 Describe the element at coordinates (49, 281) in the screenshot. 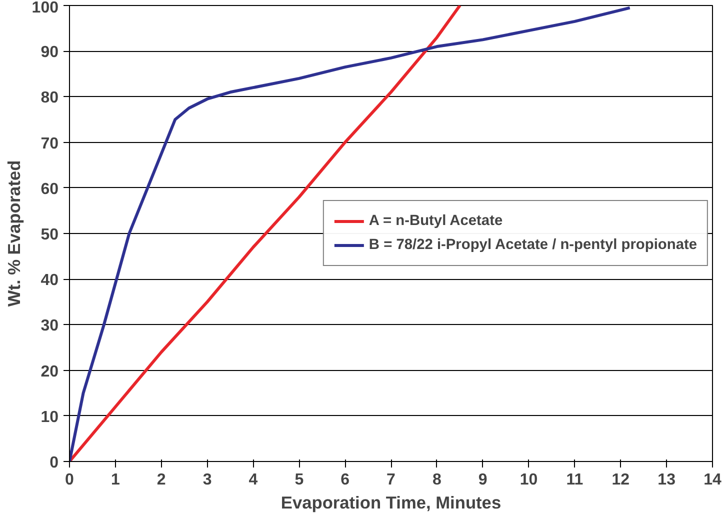

I see `y-tick-label: 40` at that location.